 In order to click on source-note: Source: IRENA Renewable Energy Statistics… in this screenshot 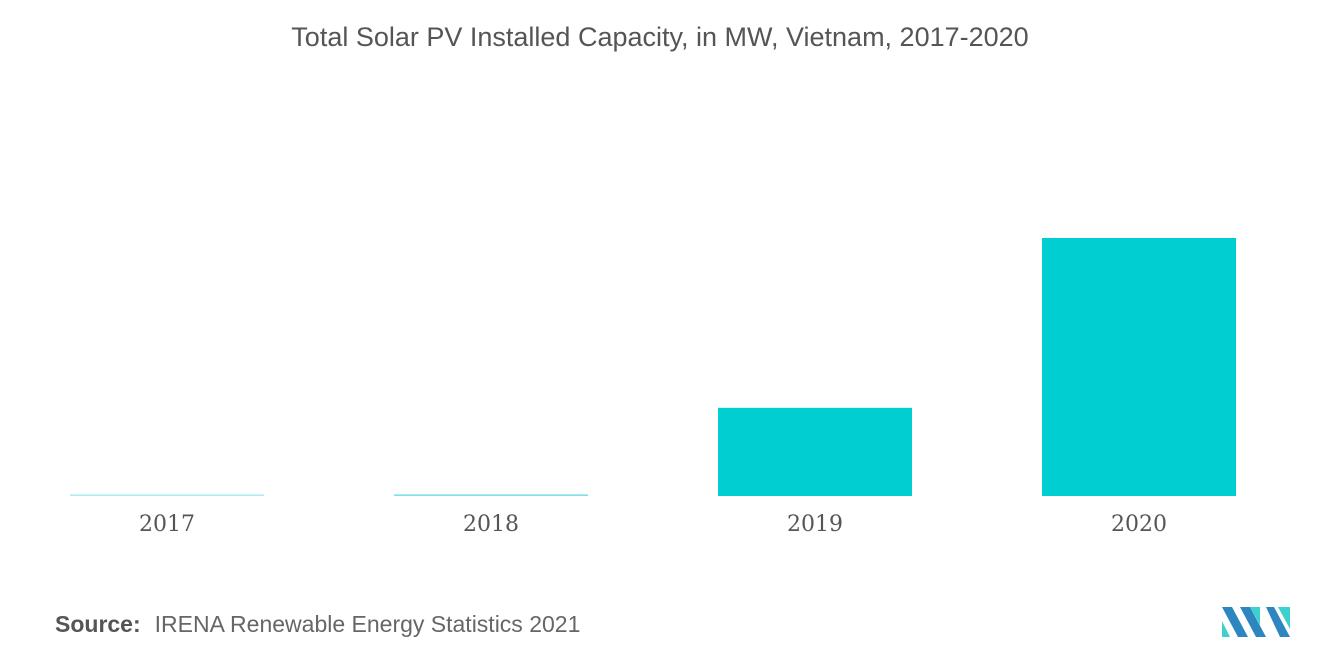, I will do `click(317, 624)`.